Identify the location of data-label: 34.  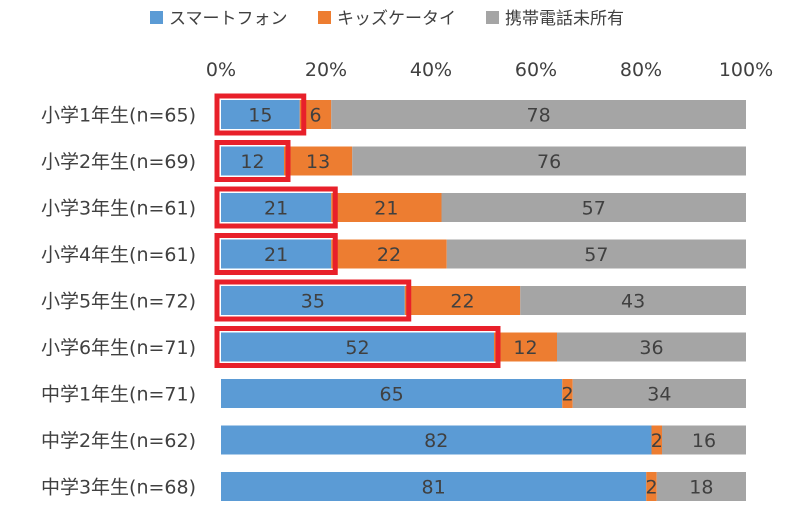
(659, 395).